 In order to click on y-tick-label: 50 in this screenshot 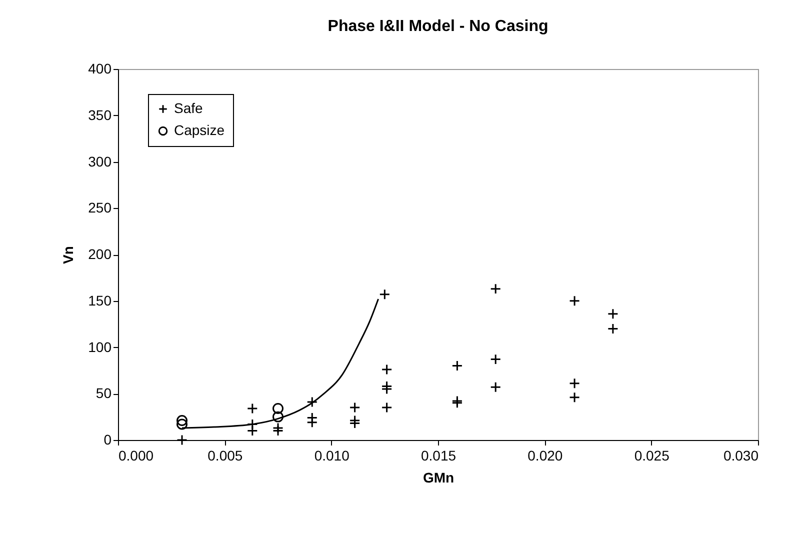, I will do `click(104, 393)`.